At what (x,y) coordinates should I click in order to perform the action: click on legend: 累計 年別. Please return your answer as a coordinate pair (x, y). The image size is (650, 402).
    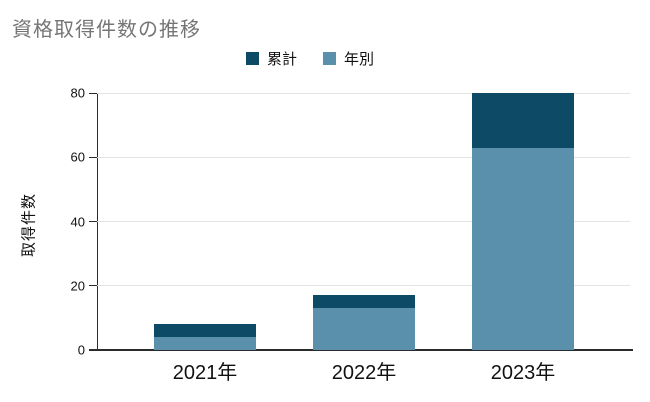
    Looking at the image, I should click on (310, 58).